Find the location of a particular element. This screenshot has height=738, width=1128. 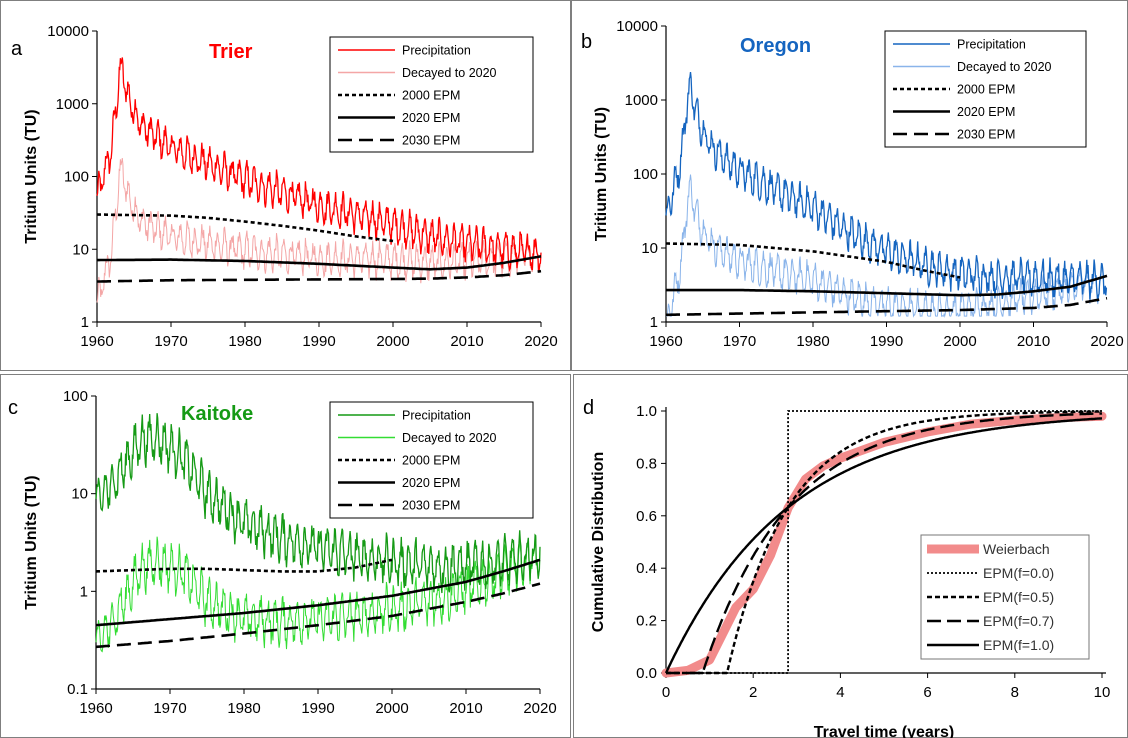

epm-f0-line is located at coordinates (884, 542).